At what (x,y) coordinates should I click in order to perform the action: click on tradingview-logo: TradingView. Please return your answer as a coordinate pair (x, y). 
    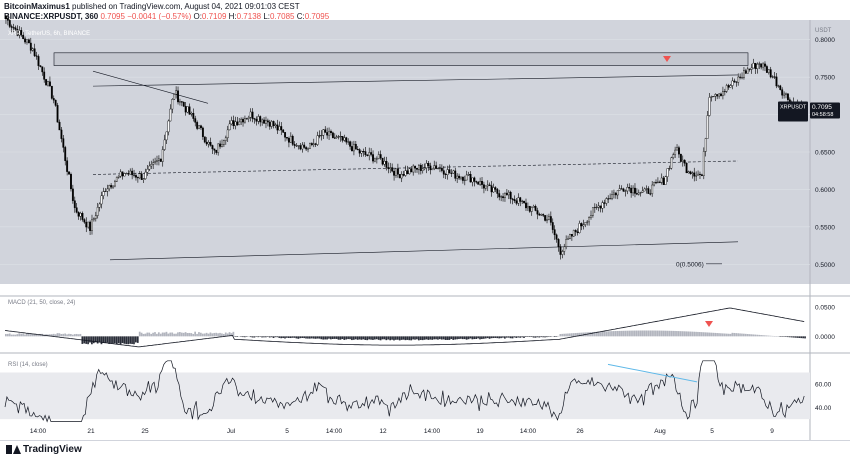
    Looking at the image, I should click on (44, 449).